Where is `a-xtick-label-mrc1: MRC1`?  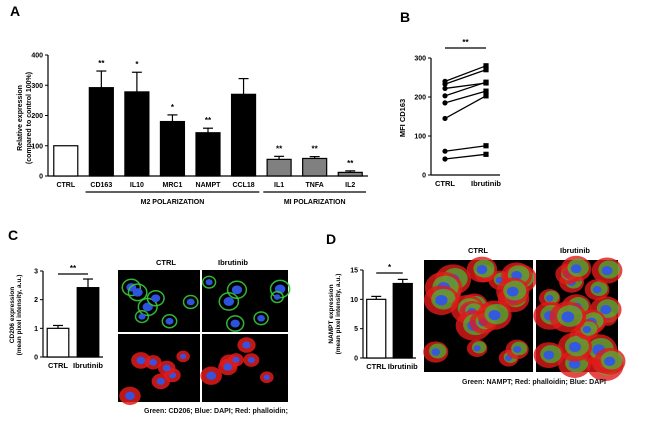
a-xtick-label-mrc1: MRC1 is located at coordinates (173, 185).